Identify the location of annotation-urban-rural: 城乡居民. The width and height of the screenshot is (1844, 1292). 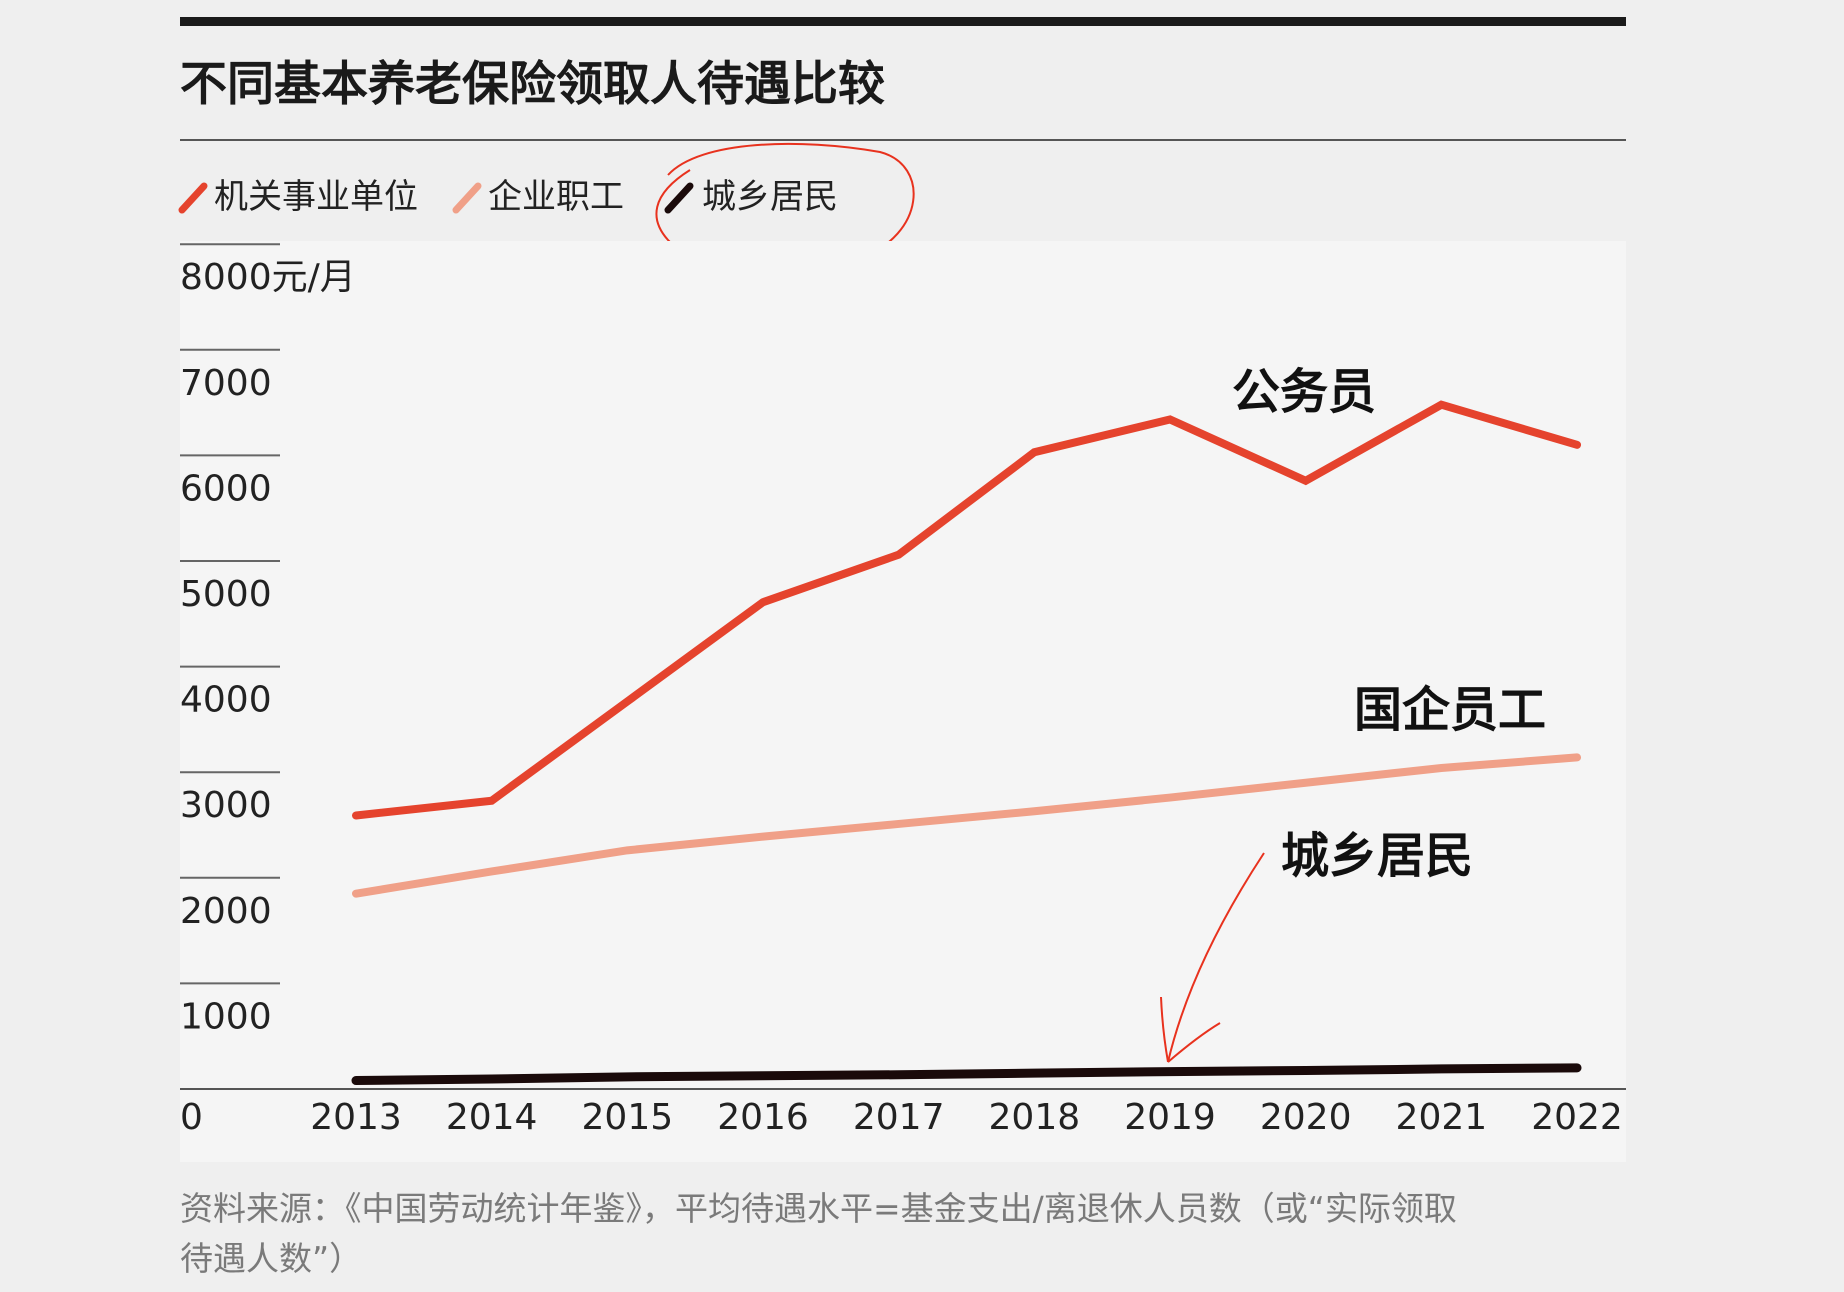
(1377, 856).